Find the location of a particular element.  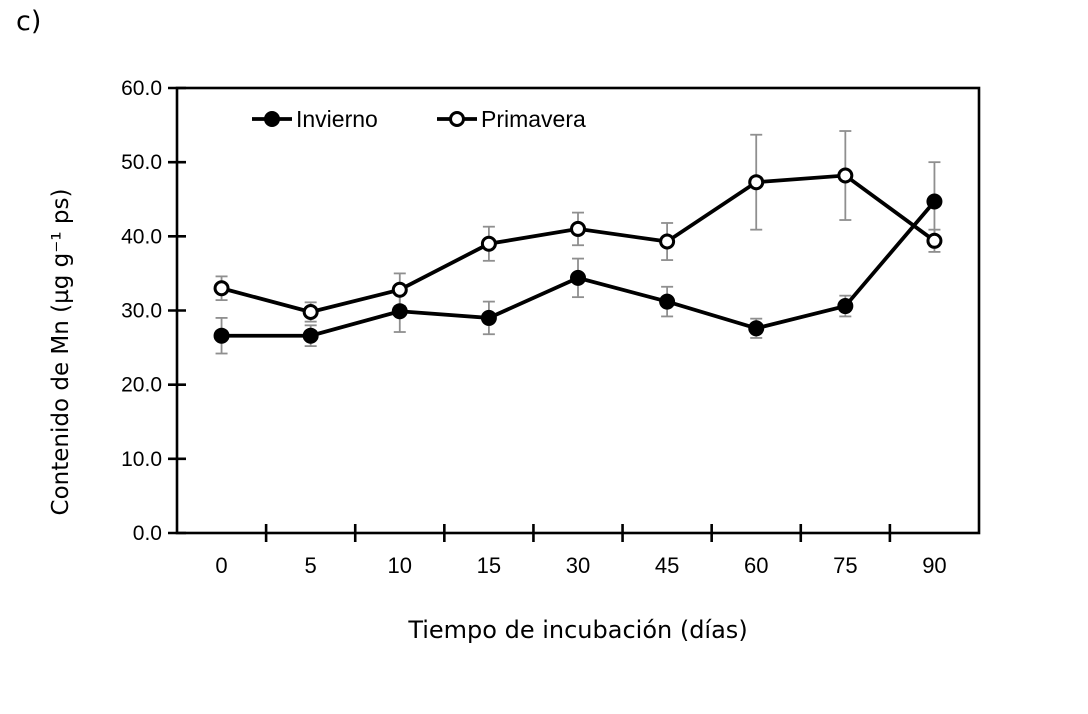

x-tick-label: 60 is located at coordinates (756, 565).